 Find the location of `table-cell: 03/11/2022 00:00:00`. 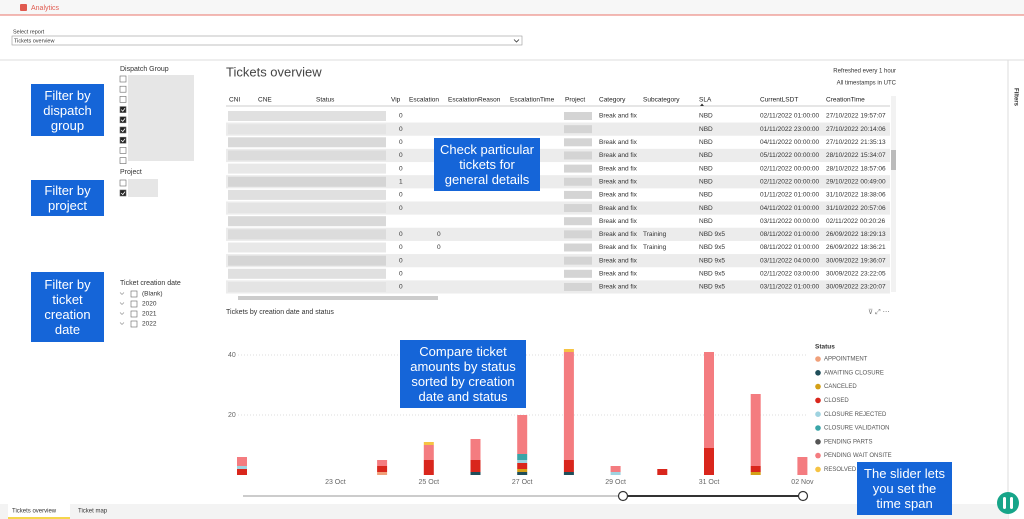

table-cell: 03/11/2022 00:00:00 is located at coordinates (790, 221).